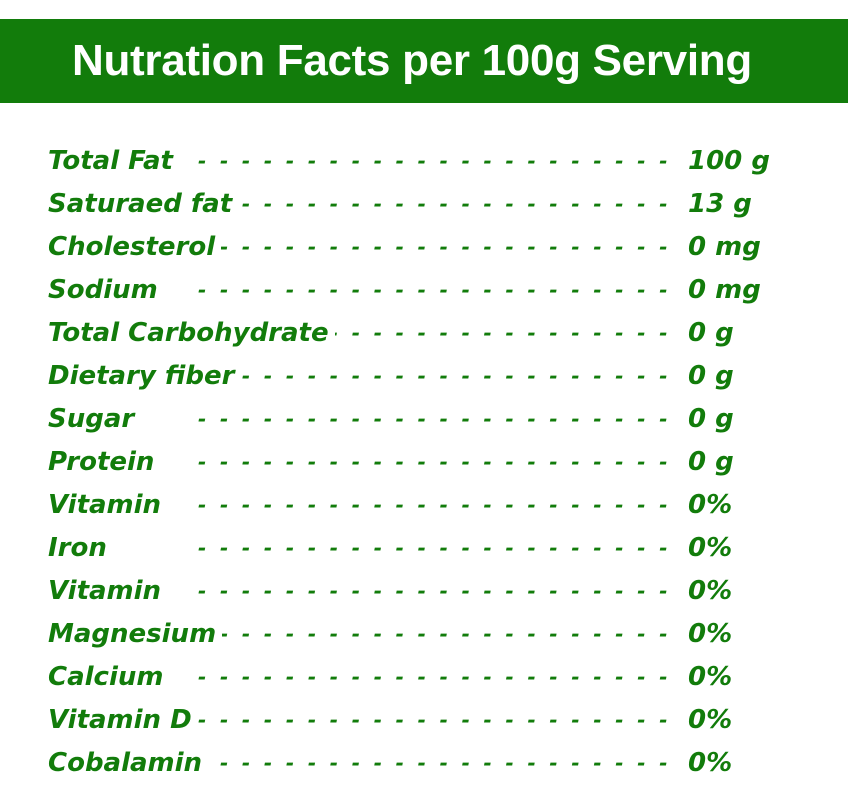 The width and height of the screenshot is (848, 806). I want to click on page-title: Nutration Facts per 100g Serving, so click(412, 60).